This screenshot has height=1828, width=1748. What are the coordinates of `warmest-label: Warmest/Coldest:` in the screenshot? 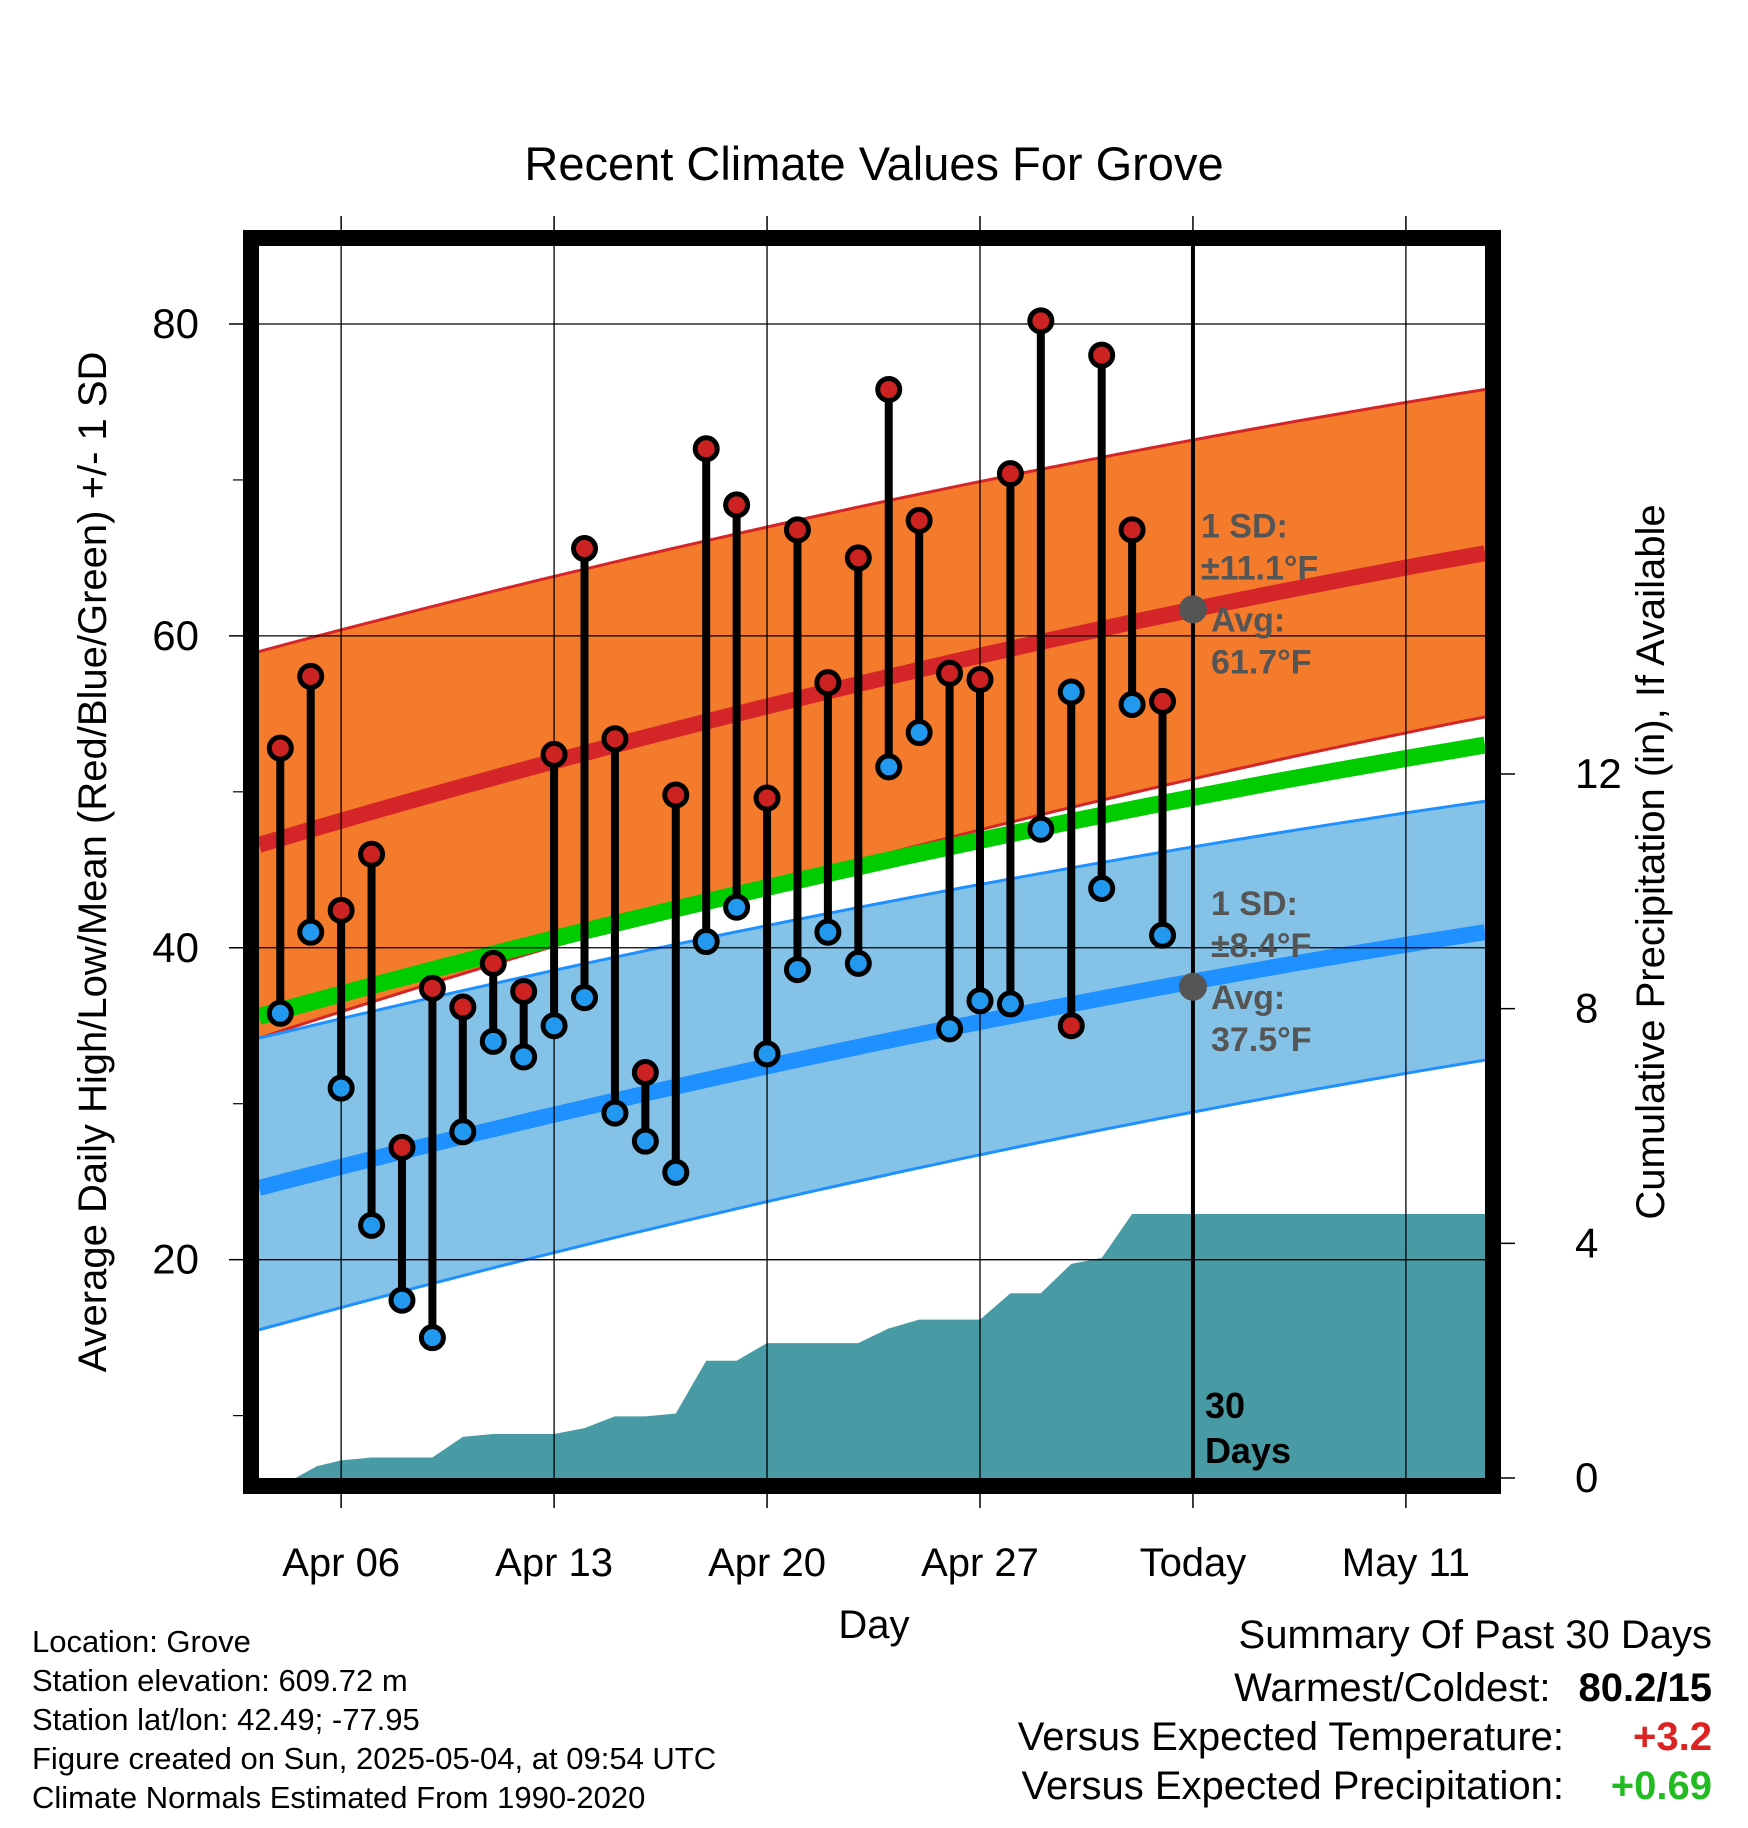 It's located at (1392, 1688).